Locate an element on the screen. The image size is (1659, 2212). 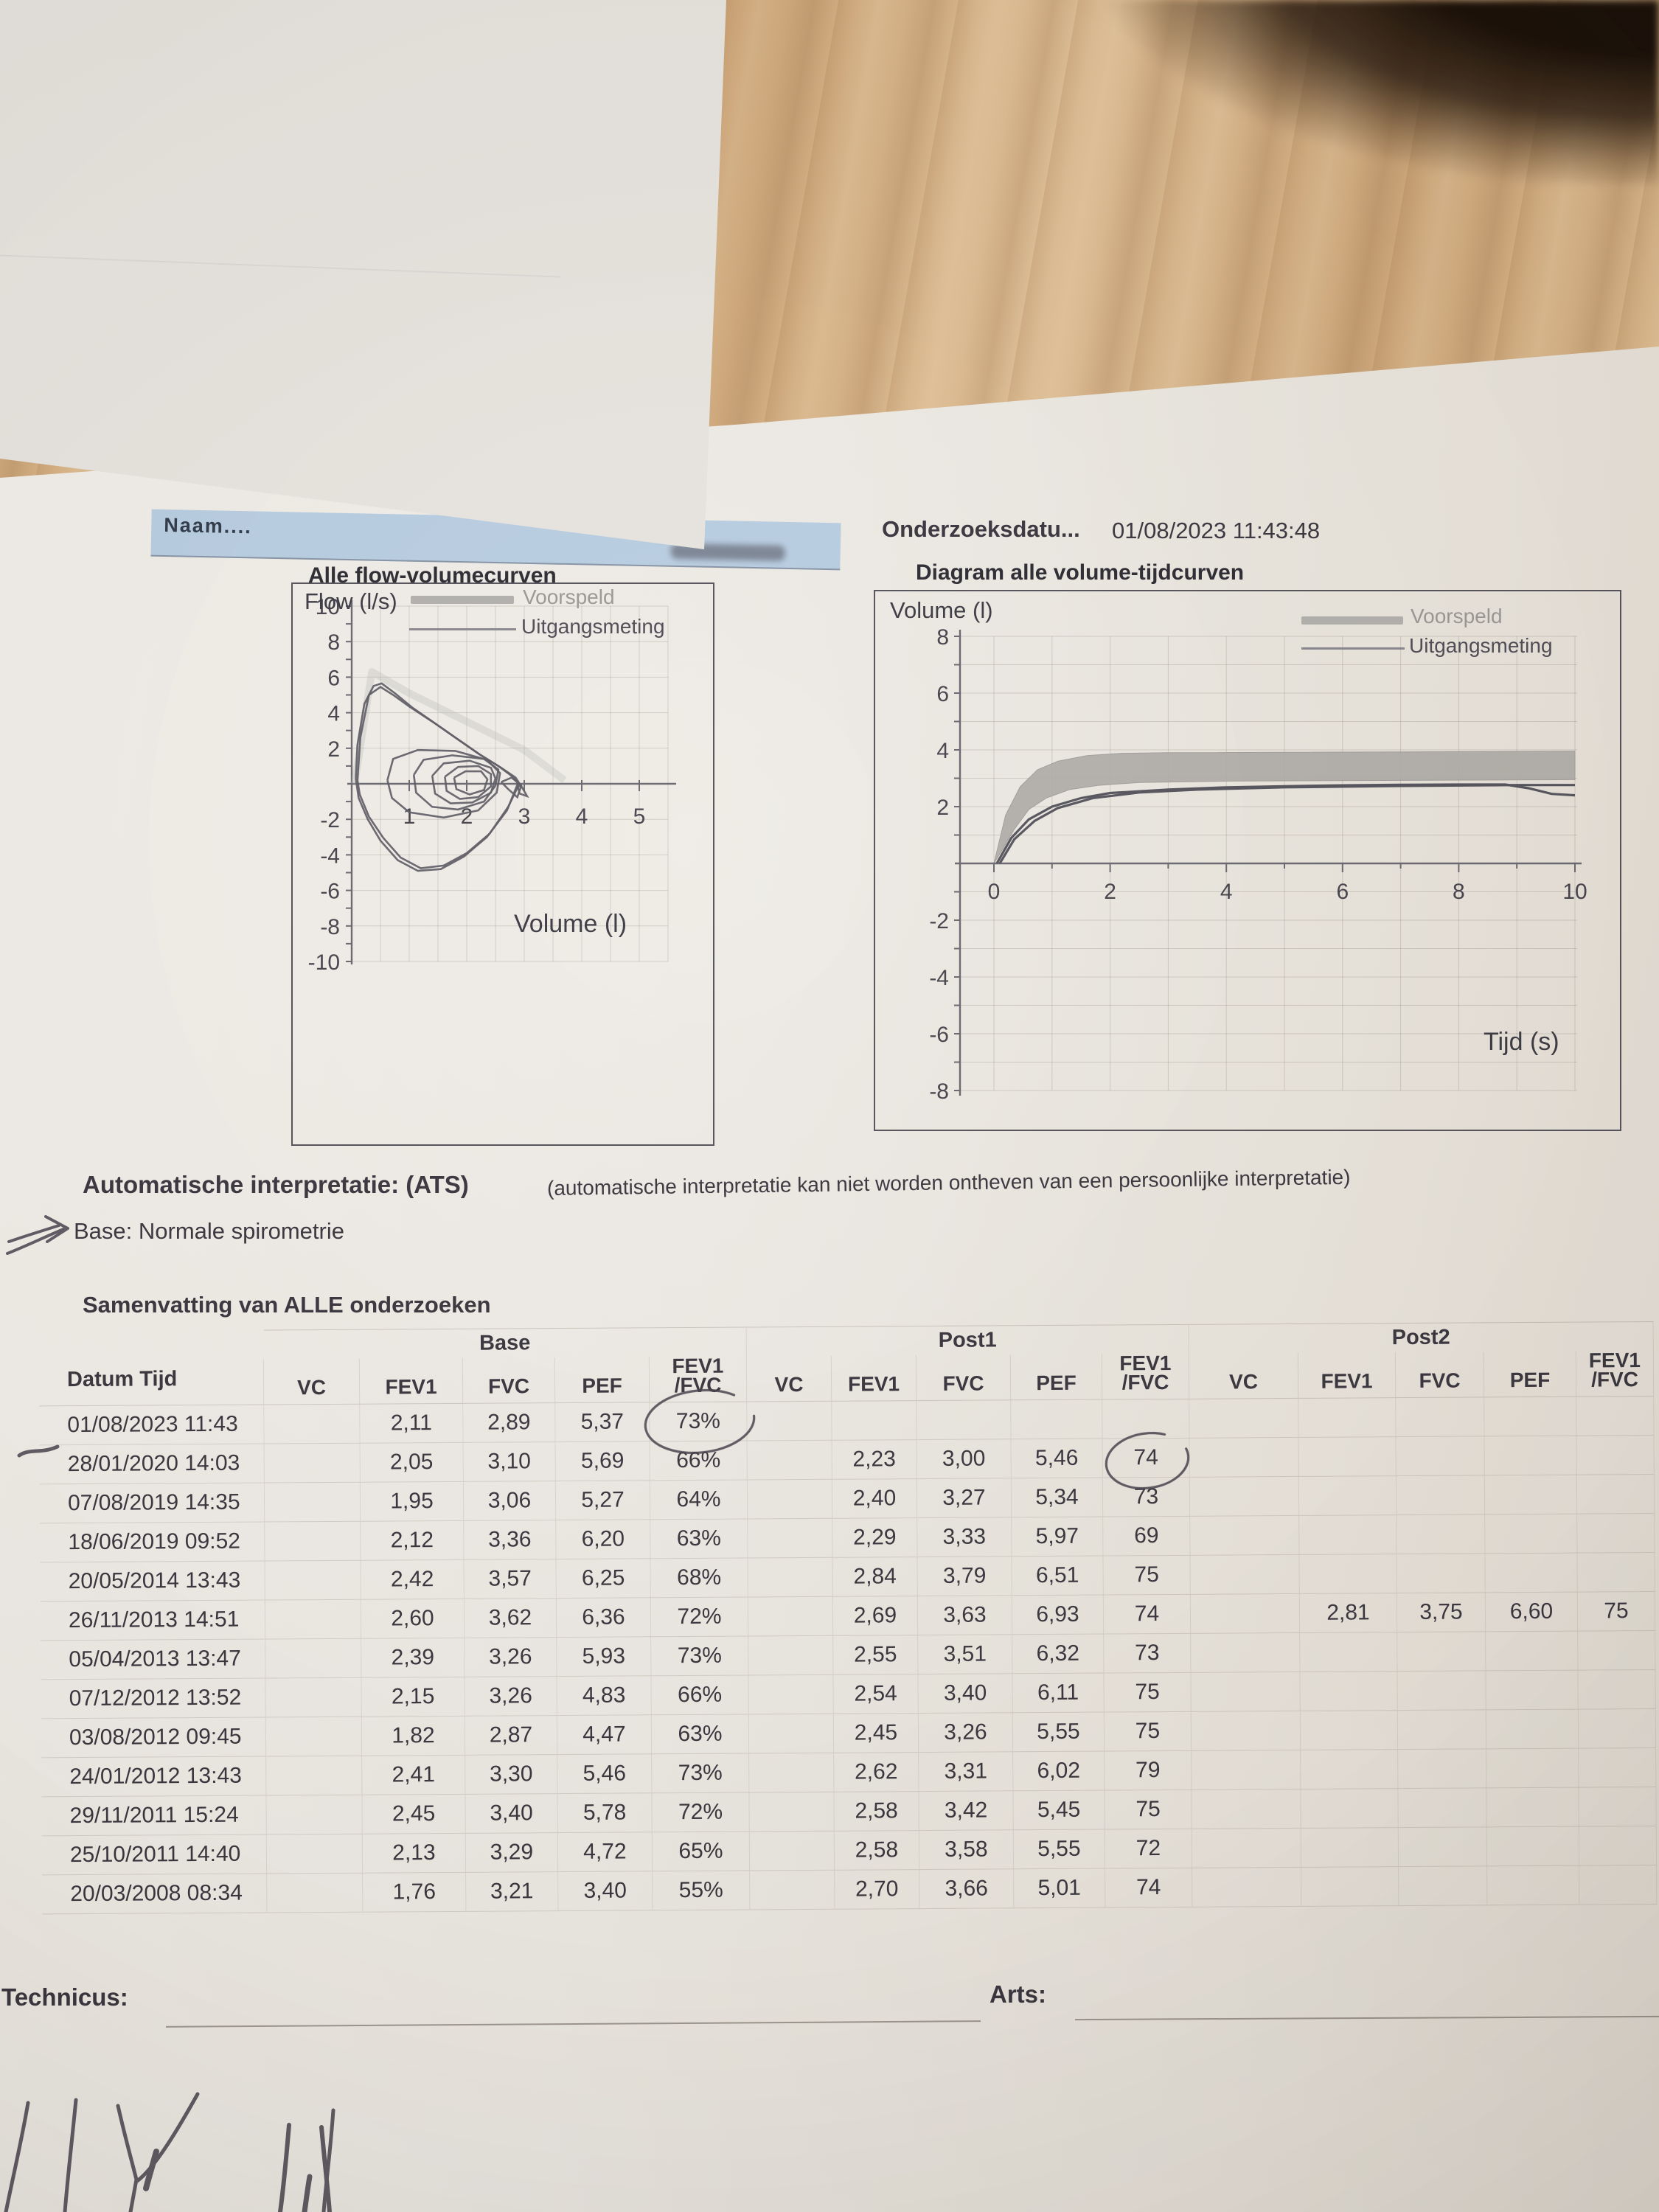
cell-post1-fev1: 2,69 is located at coordinates (875, 1616).